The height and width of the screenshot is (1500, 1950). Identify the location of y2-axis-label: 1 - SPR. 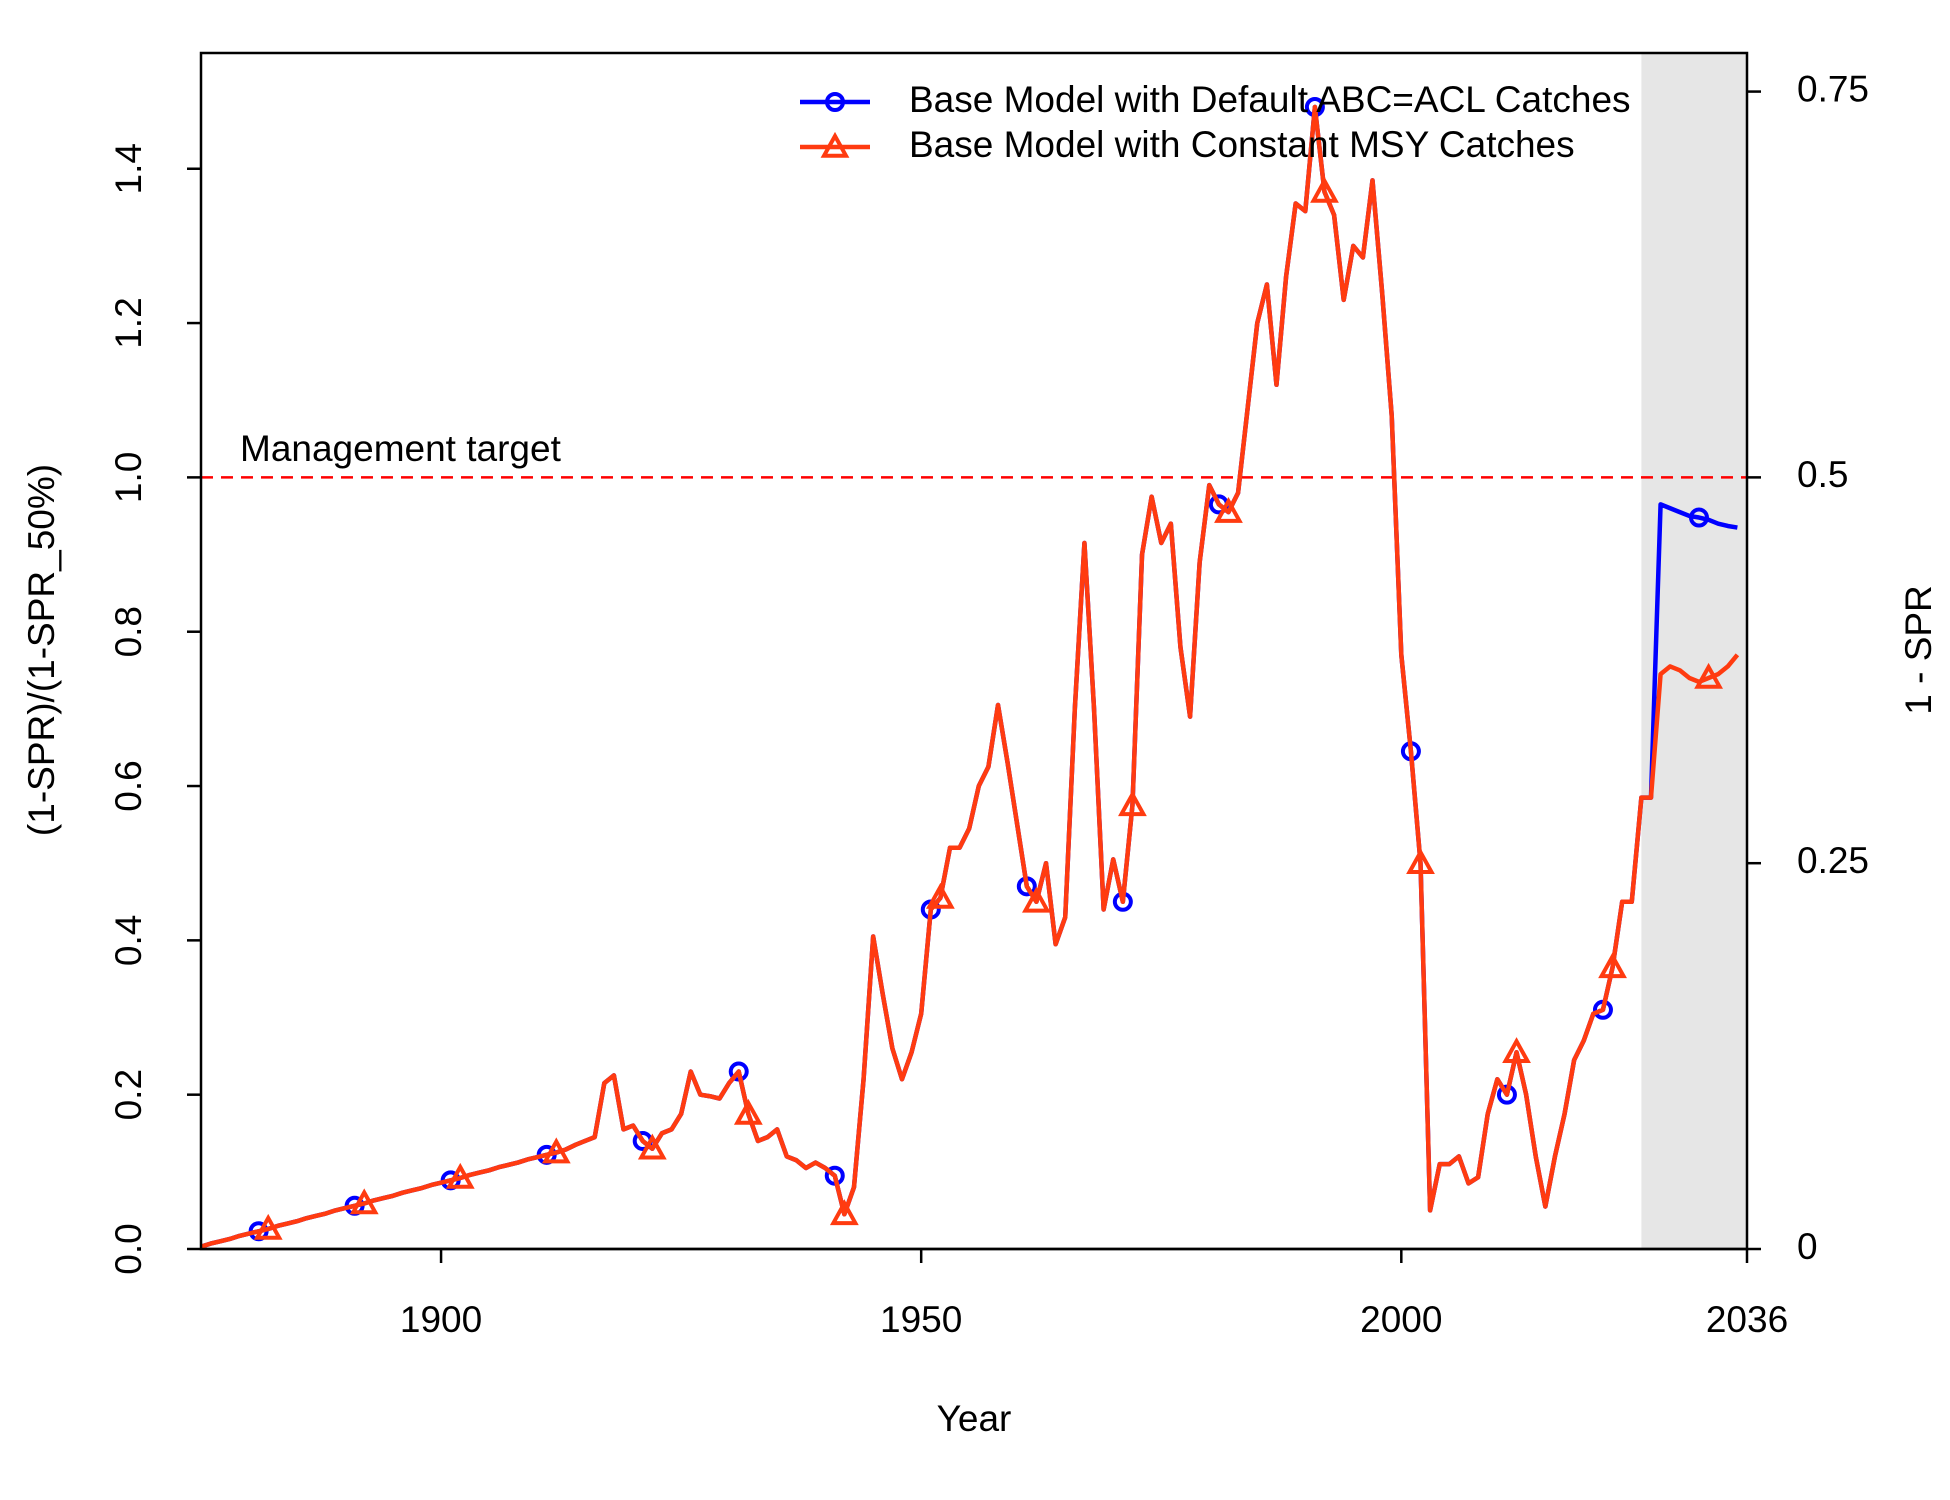
(1918, 650).